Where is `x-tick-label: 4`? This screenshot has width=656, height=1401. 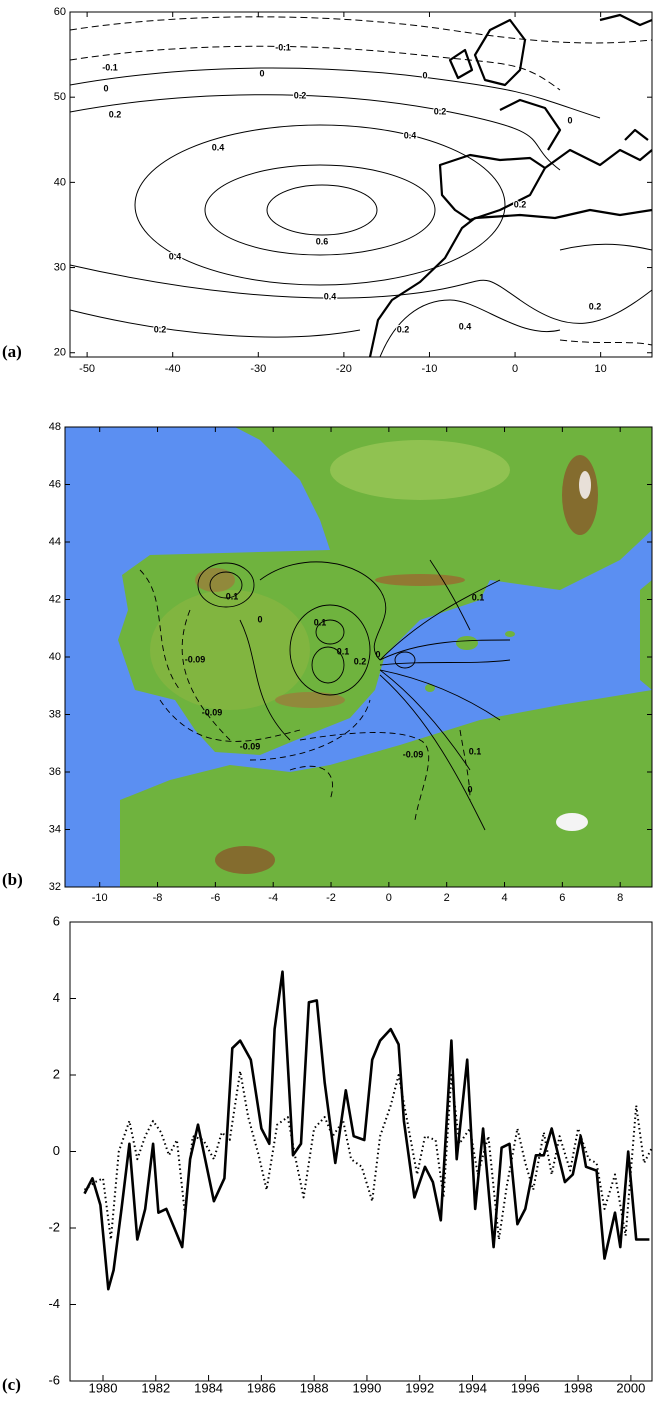 x-tick-label: 4 is located at coordinates (504, 898).